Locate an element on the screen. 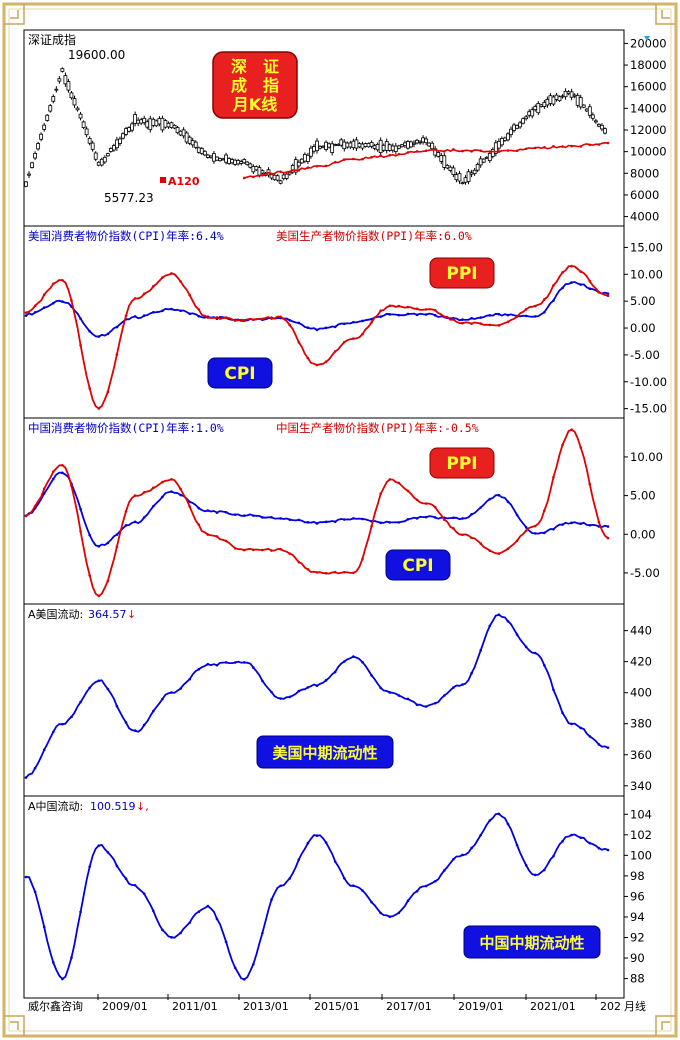 The width and height of the screenshot is (680, 1040). panel2-ppi-label: PPI is located at coordinates (461, 274).